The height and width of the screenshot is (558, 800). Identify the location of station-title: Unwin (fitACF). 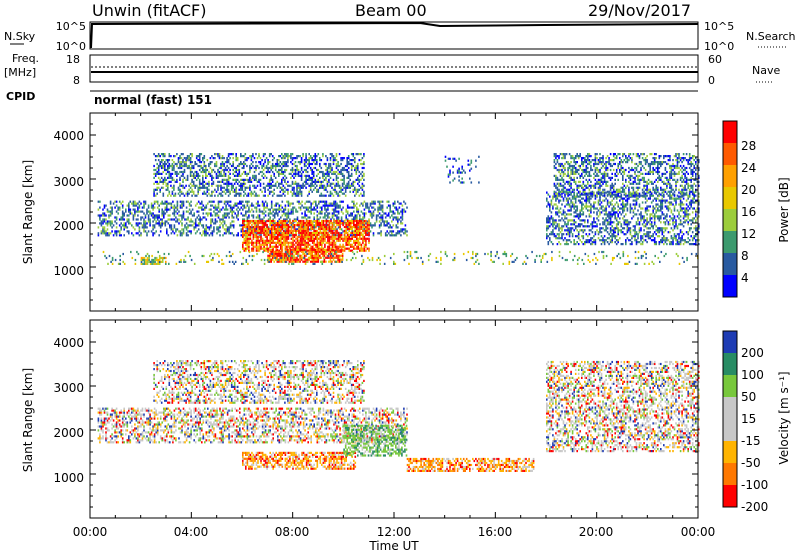
(149, 10).